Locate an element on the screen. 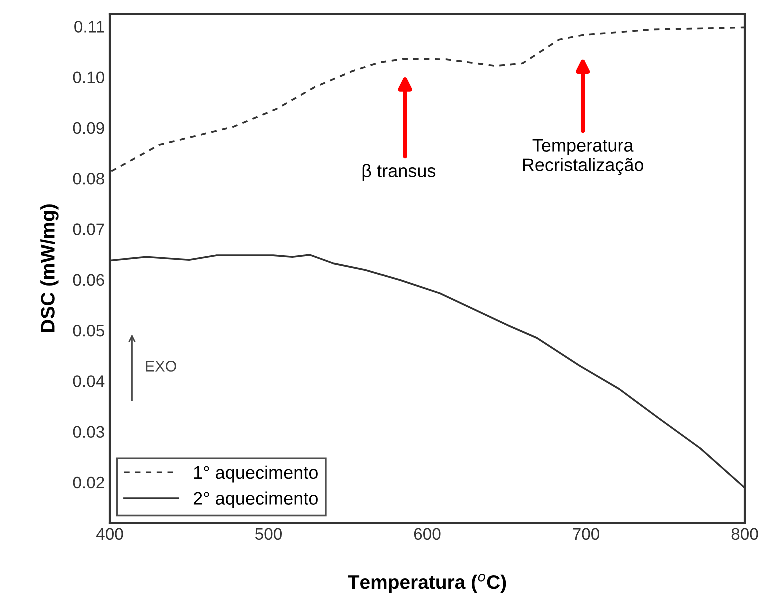  y-tick-label: 0.05 is located at coordinates (88, 330).